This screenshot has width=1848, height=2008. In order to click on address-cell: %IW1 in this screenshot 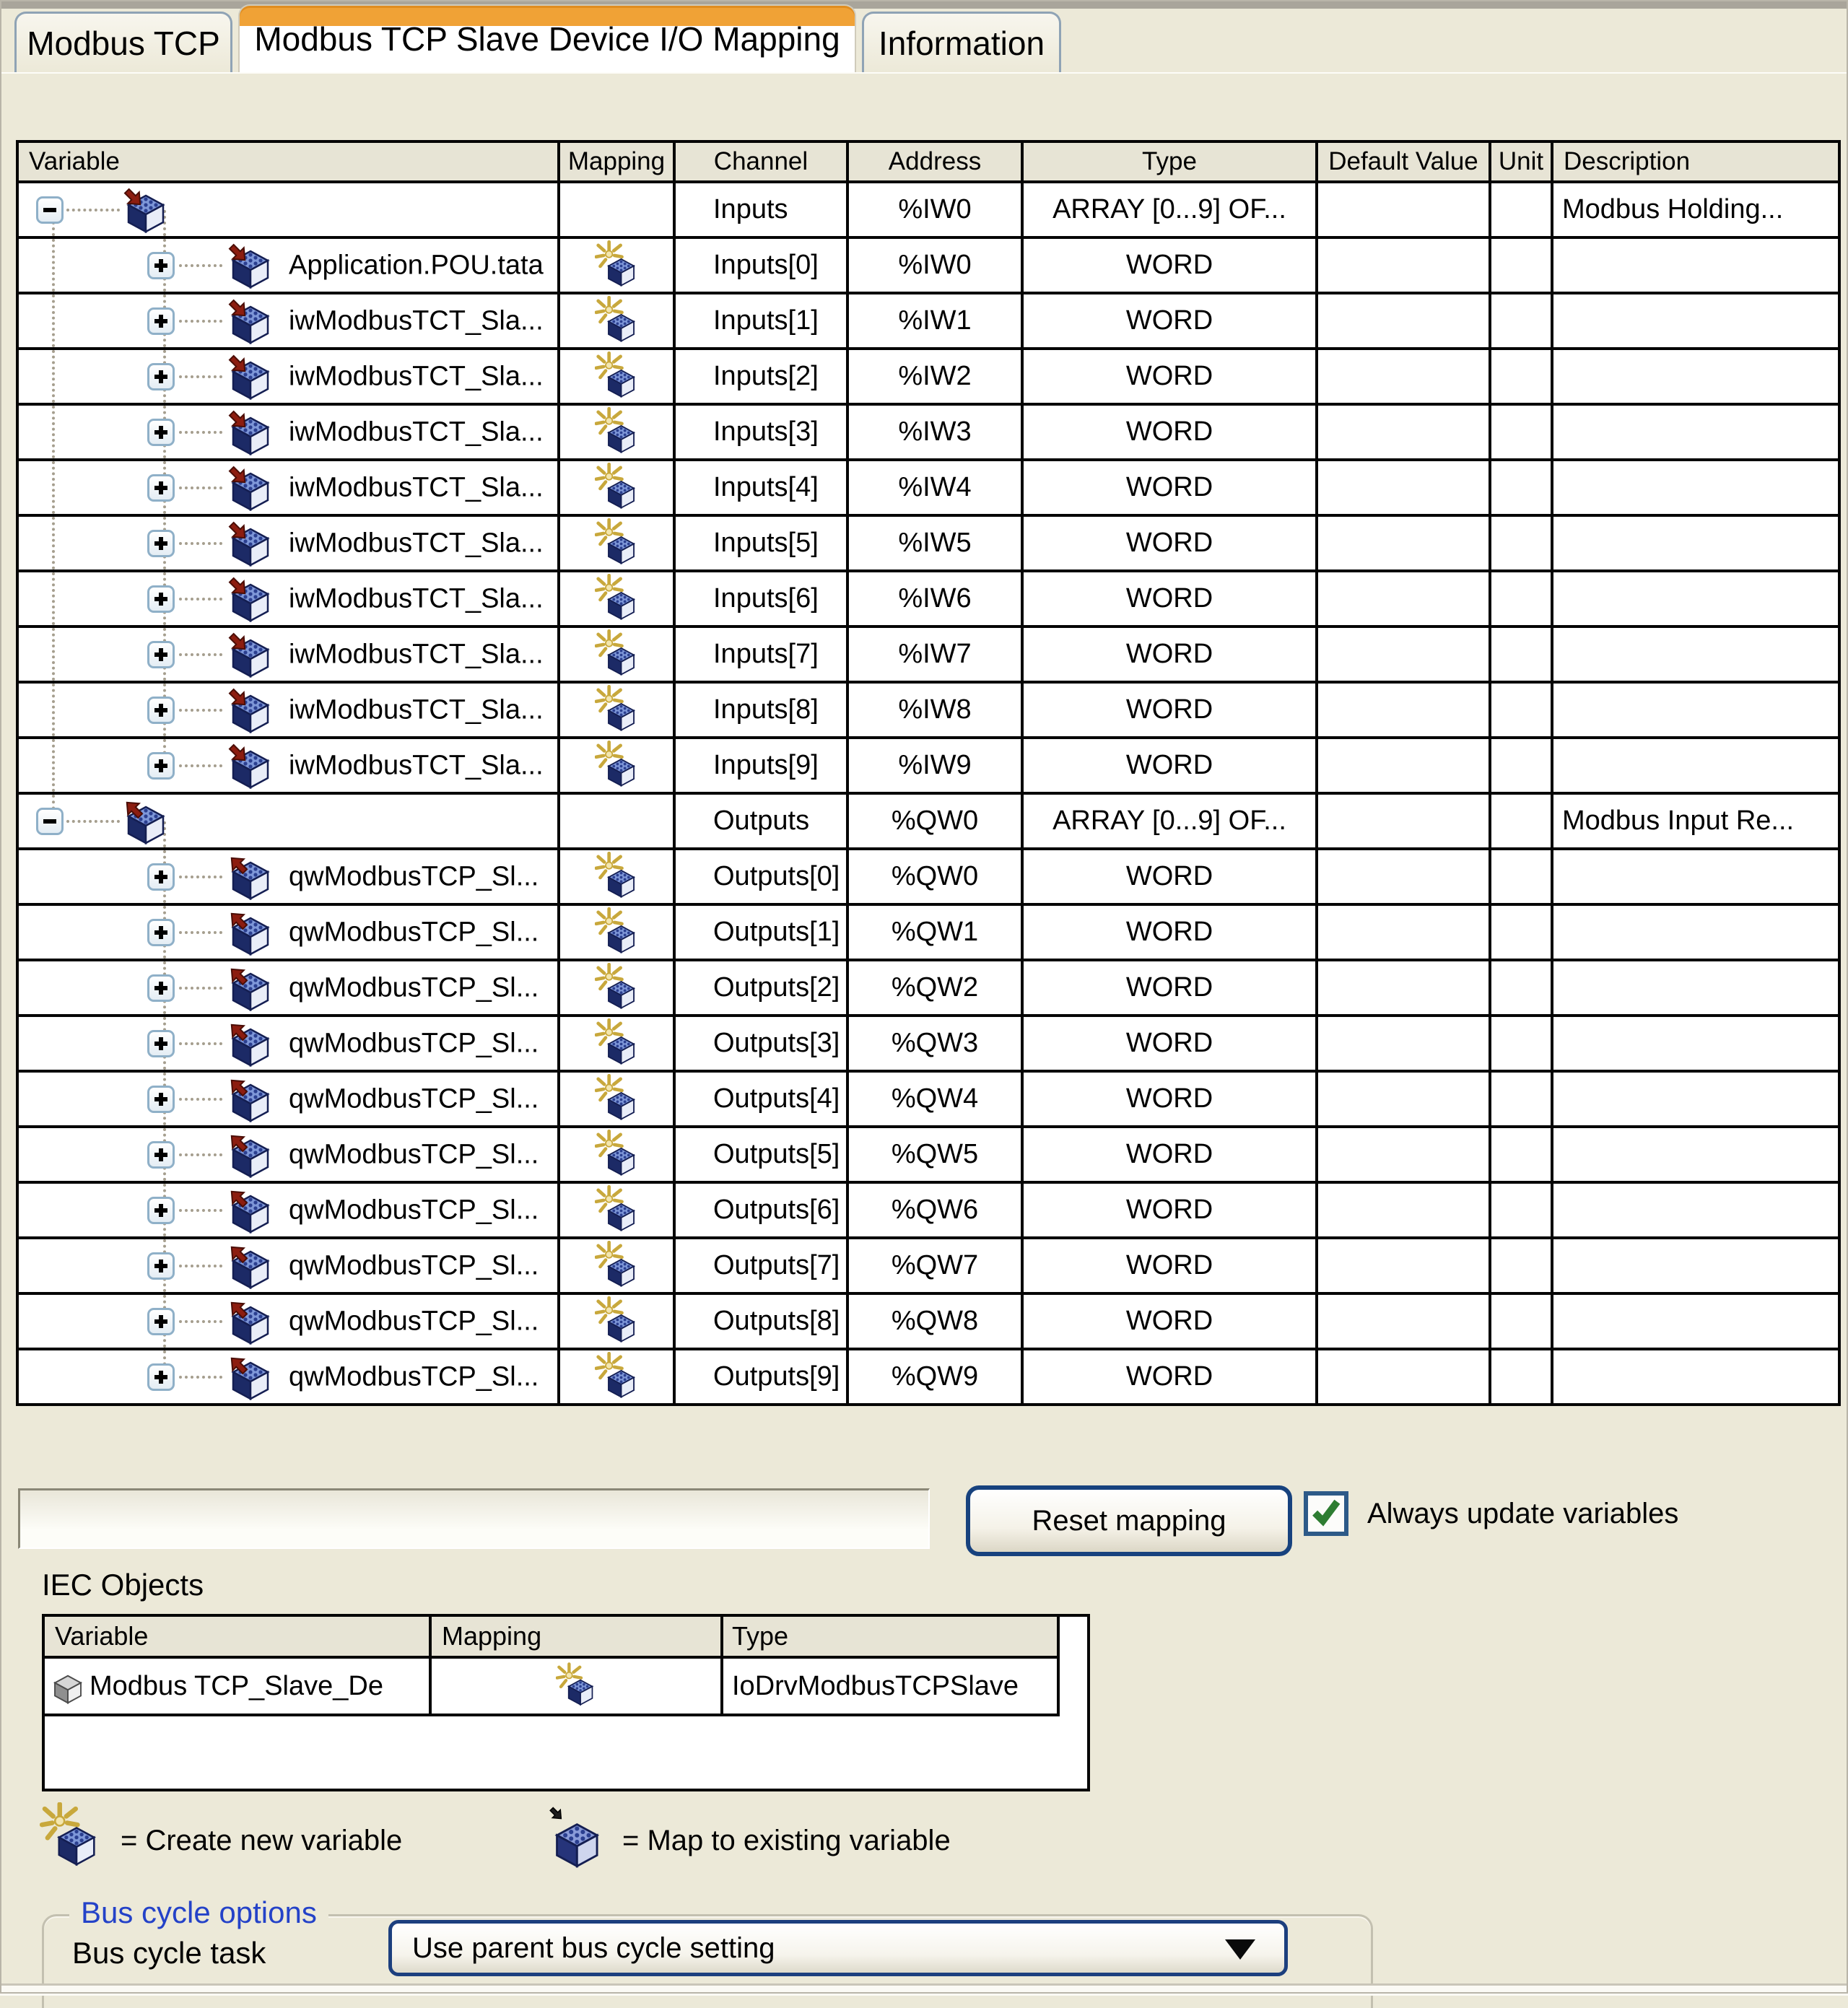, I will do `click(935, 321)`.